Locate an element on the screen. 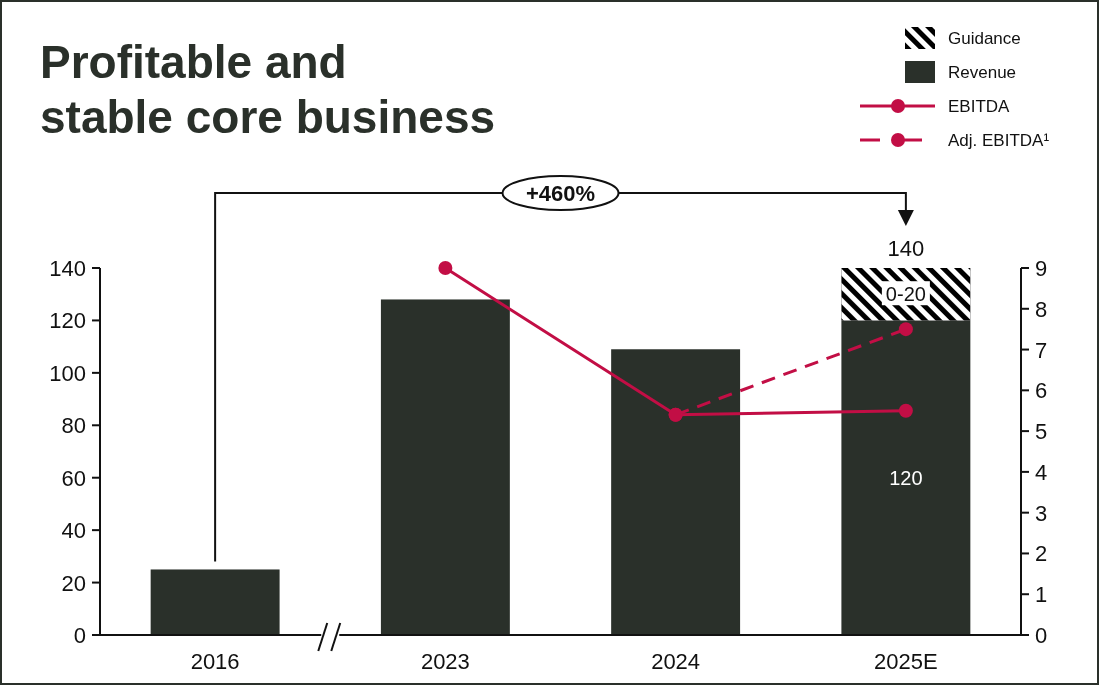  x-tick-label: 2016 is located at coordinates (215, 661).